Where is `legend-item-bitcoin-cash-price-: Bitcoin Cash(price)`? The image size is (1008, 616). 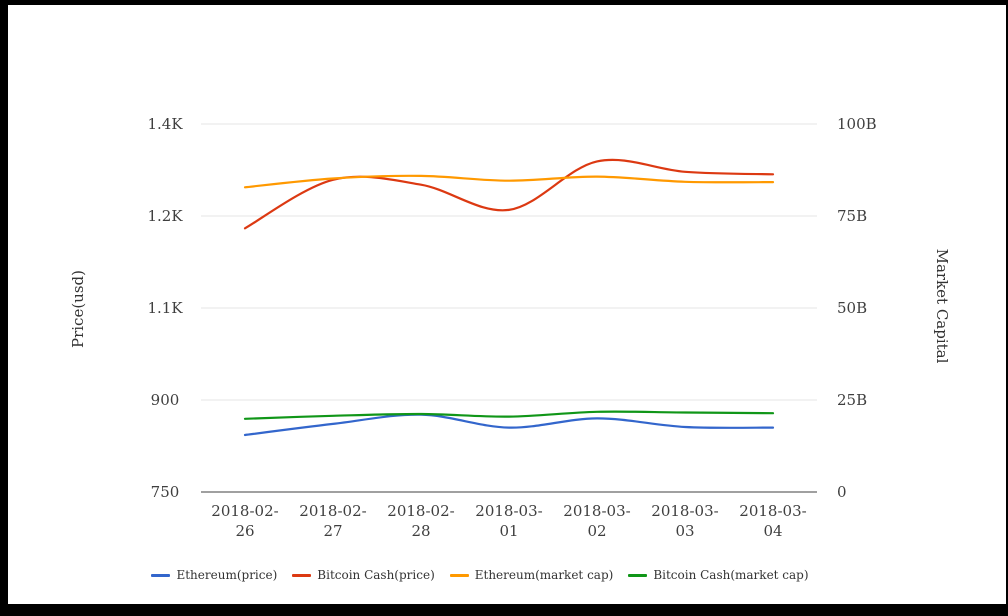
legend-item-bitcoin-cash-price-: Bitcoin Cash(price) is located at coordinates (363, 575).